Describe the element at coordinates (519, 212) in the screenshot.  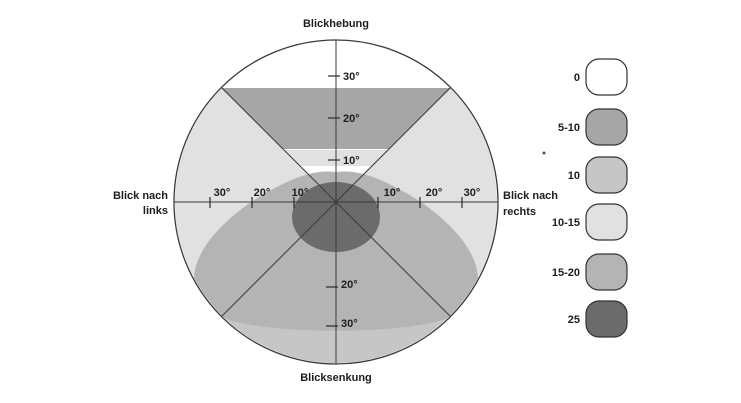
I see `gaze-right-line2: rechts` at that location.